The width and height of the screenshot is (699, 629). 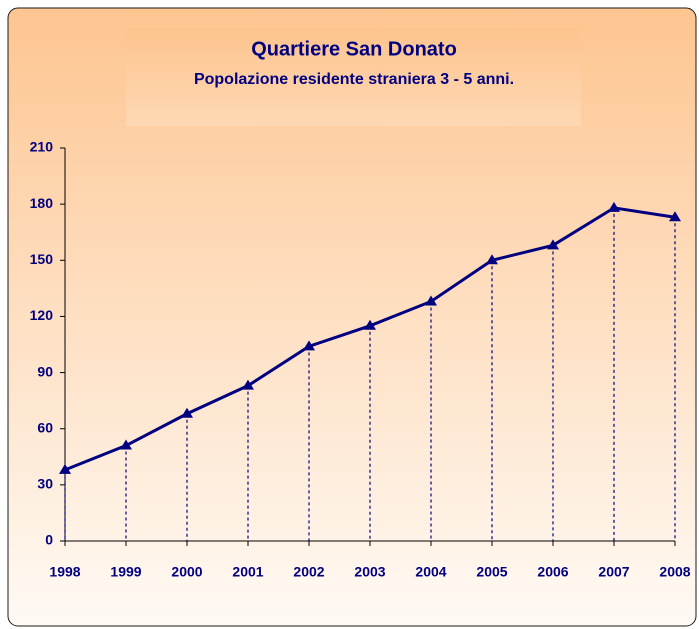 I want to click on x-tick-label: 2002, so click(x=308, y=572).